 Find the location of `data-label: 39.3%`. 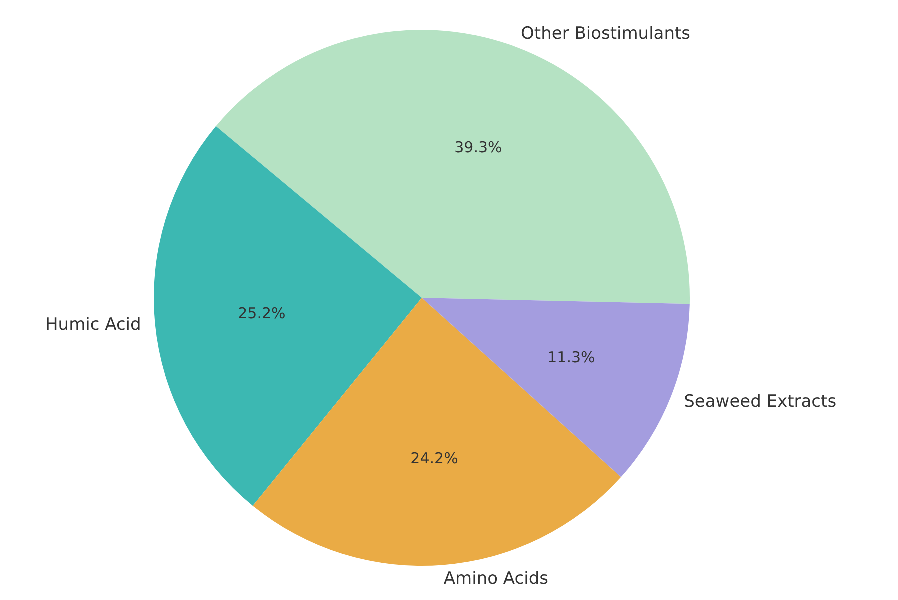

data-label: 39.3% is located at coordinates (478, 147).